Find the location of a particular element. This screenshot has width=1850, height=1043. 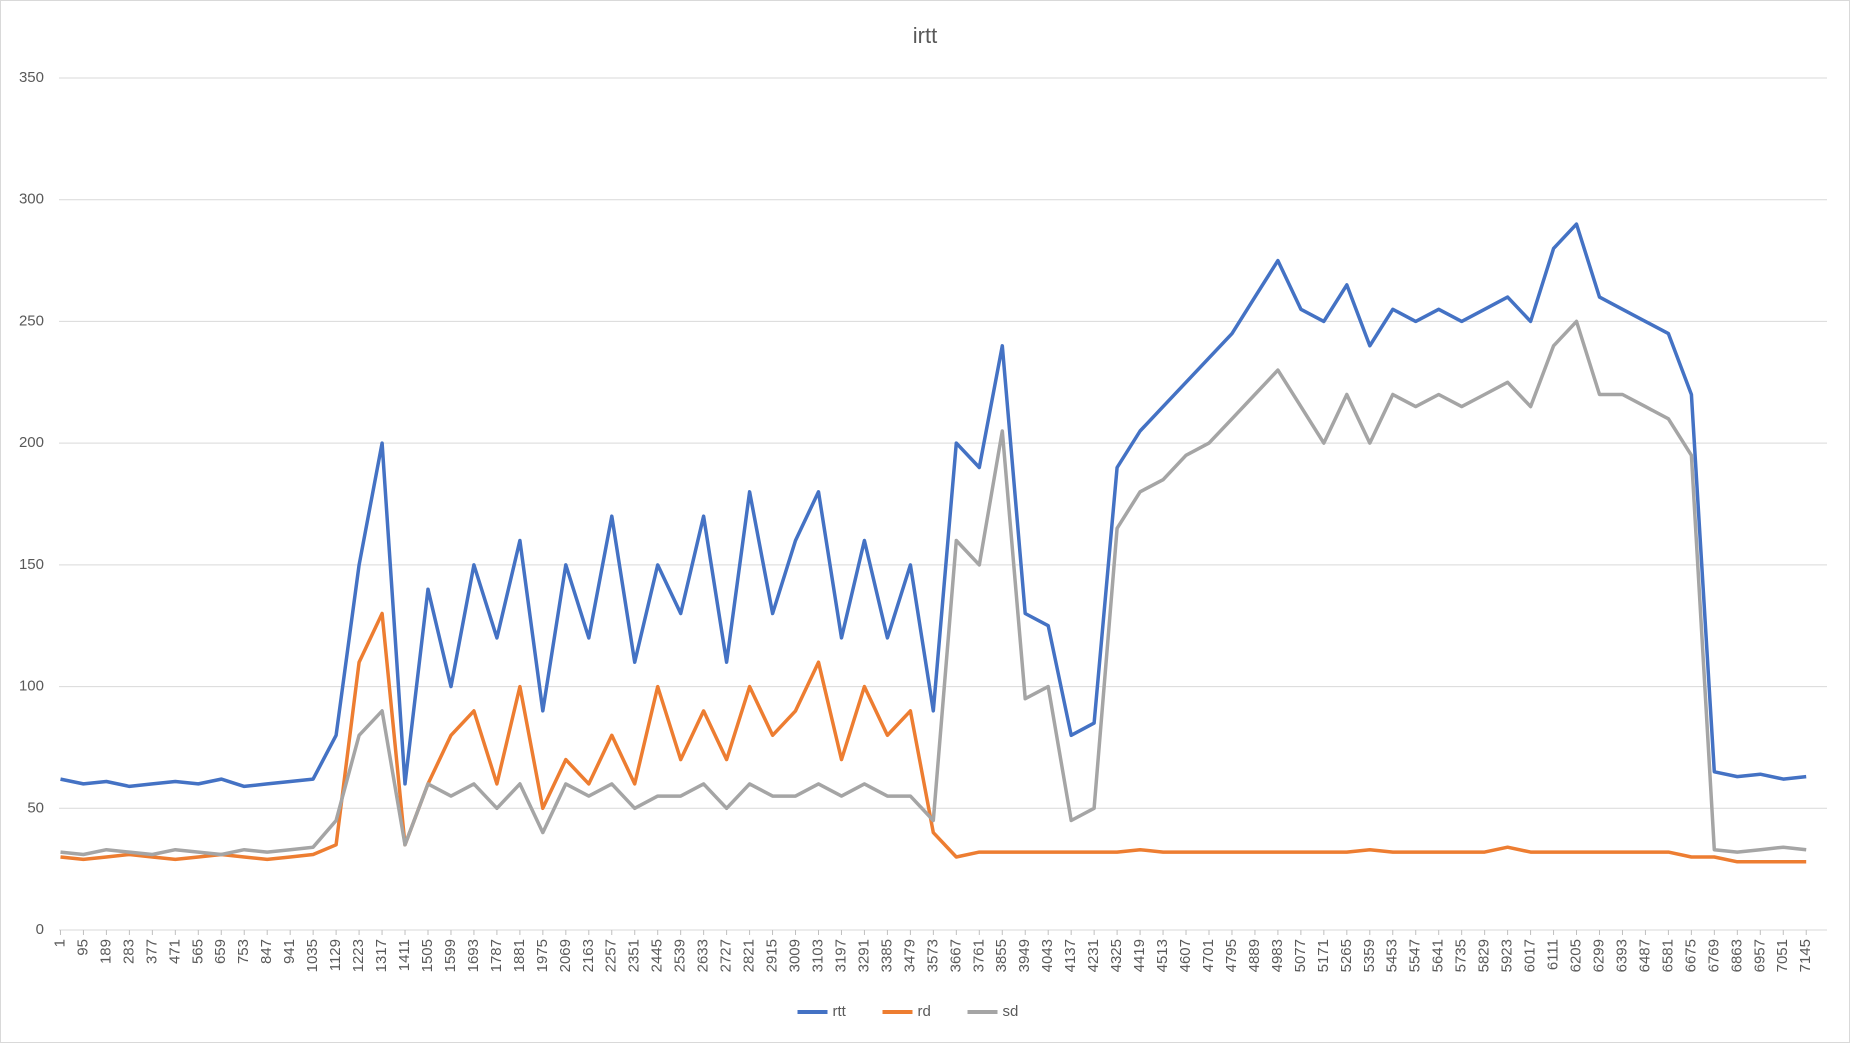

y-tick-label: 200 is located at coordinates (31, 442).